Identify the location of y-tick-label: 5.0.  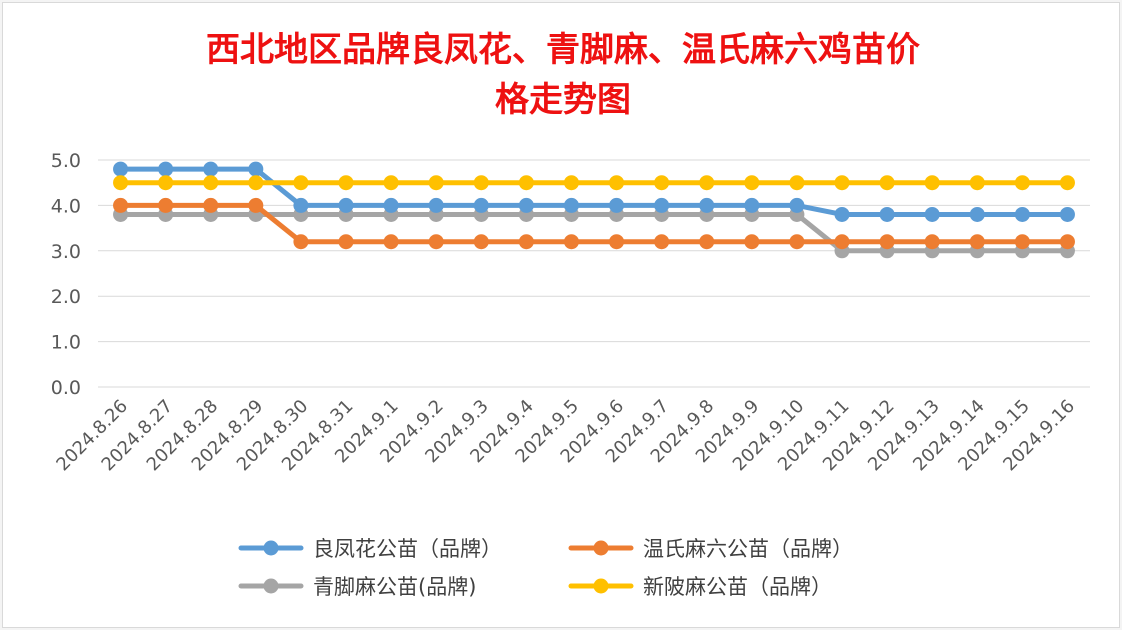
(66, 161).